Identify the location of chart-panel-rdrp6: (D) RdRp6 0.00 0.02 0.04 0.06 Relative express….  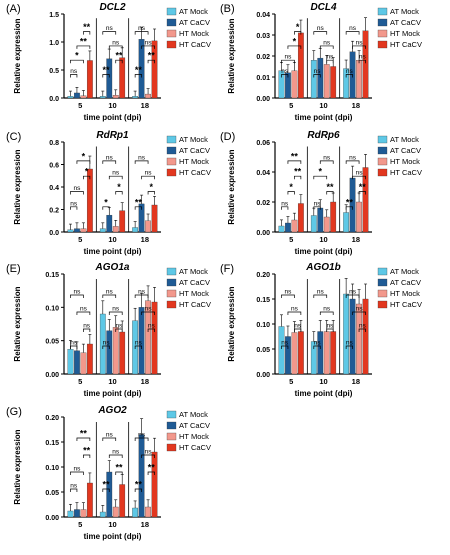
(321, 193).